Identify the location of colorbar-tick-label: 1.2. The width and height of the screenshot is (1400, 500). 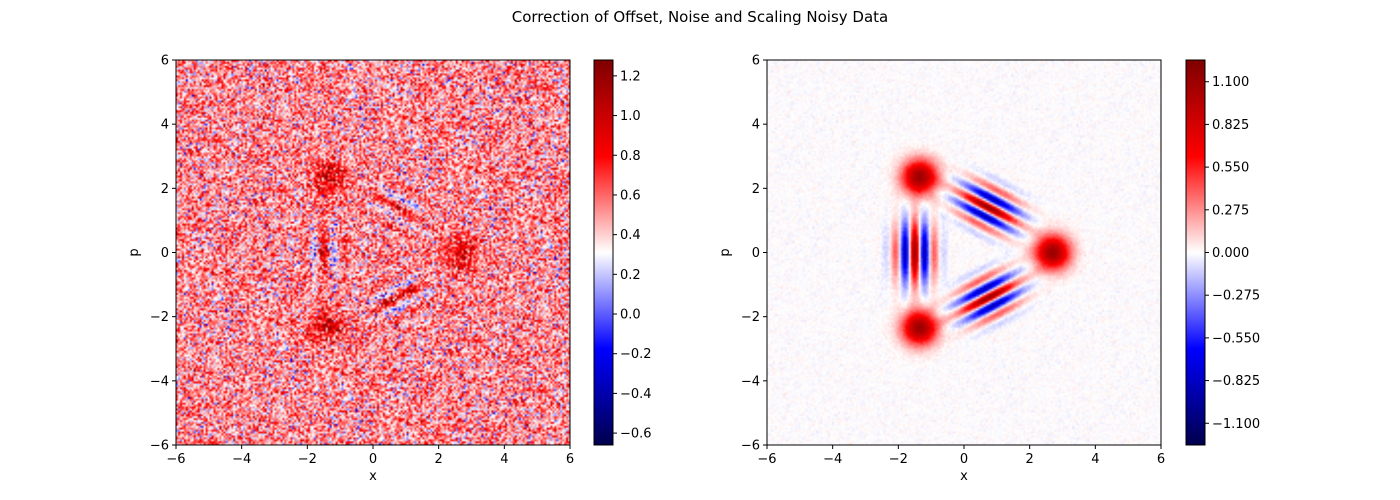
(630, 76).